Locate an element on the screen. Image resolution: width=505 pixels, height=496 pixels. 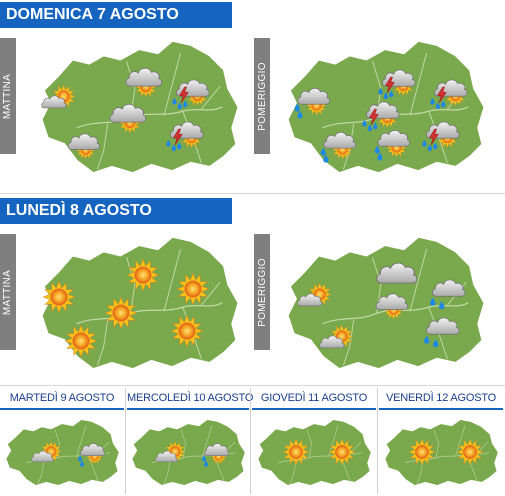
small-day-title-venerdi: VENERDÌ 12 AGOSTO is located at coordinates (441, 399).